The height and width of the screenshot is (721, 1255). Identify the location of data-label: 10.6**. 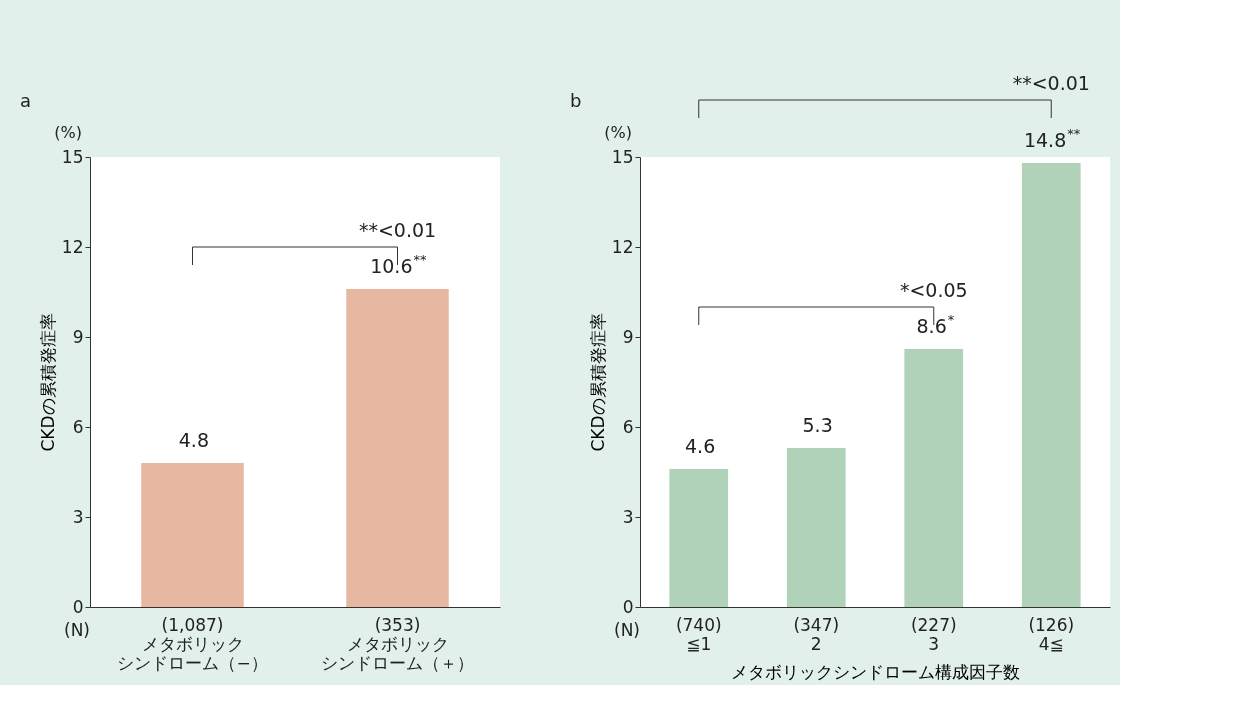
(398, 264).